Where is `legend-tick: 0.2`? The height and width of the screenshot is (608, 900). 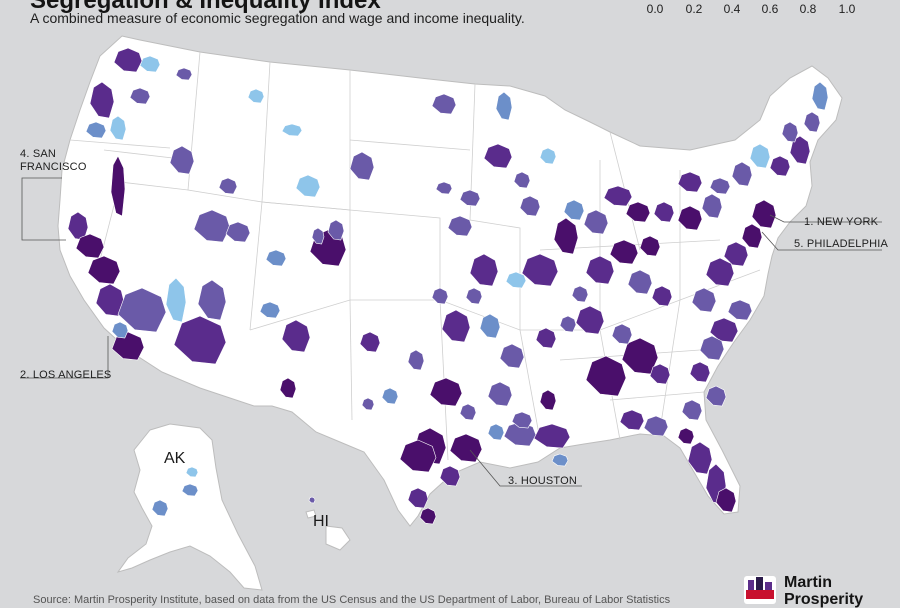 legend-tick: 0.2 is located at coordinates (694, 9).